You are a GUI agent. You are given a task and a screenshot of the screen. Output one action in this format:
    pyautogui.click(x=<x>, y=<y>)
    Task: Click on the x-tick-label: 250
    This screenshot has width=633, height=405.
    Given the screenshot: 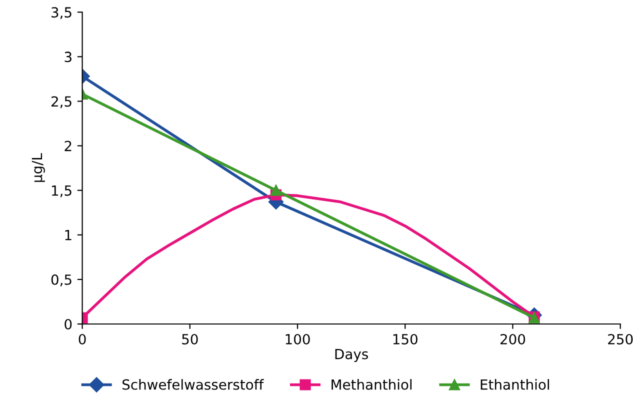 What is the action you would take?
    pyautogui.click(x=620, y=339)
    